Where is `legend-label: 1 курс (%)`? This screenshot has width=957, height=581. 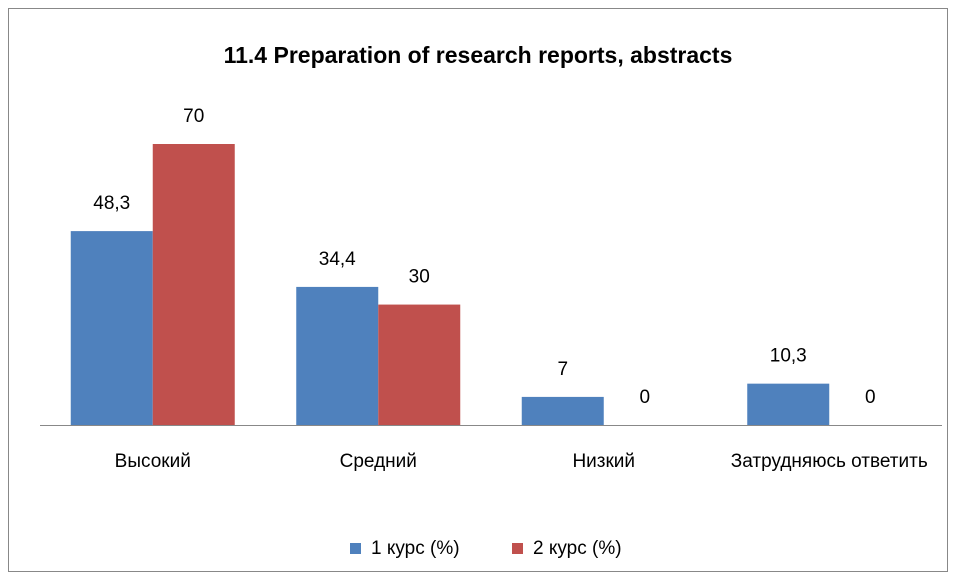
legend-label: 1 курс (%) is located at coordinates (415, 548).